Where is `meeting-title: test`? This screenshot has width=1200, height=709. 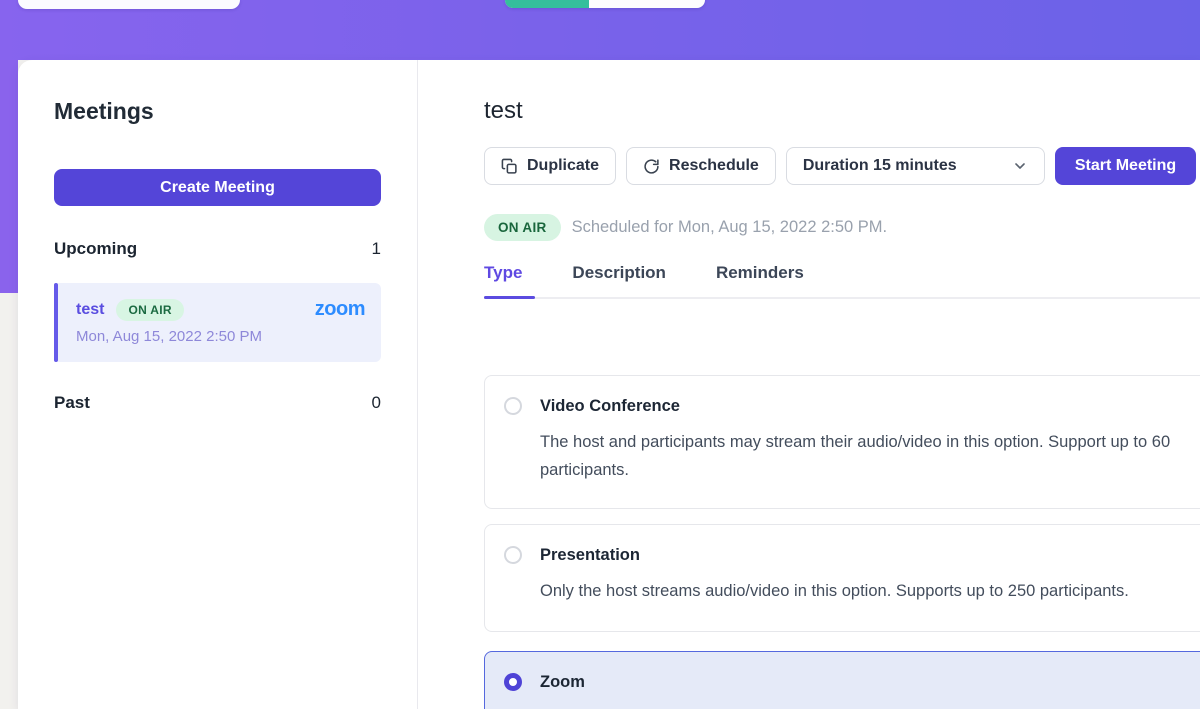 meeting-title: test is located at coordinates (90, 309).